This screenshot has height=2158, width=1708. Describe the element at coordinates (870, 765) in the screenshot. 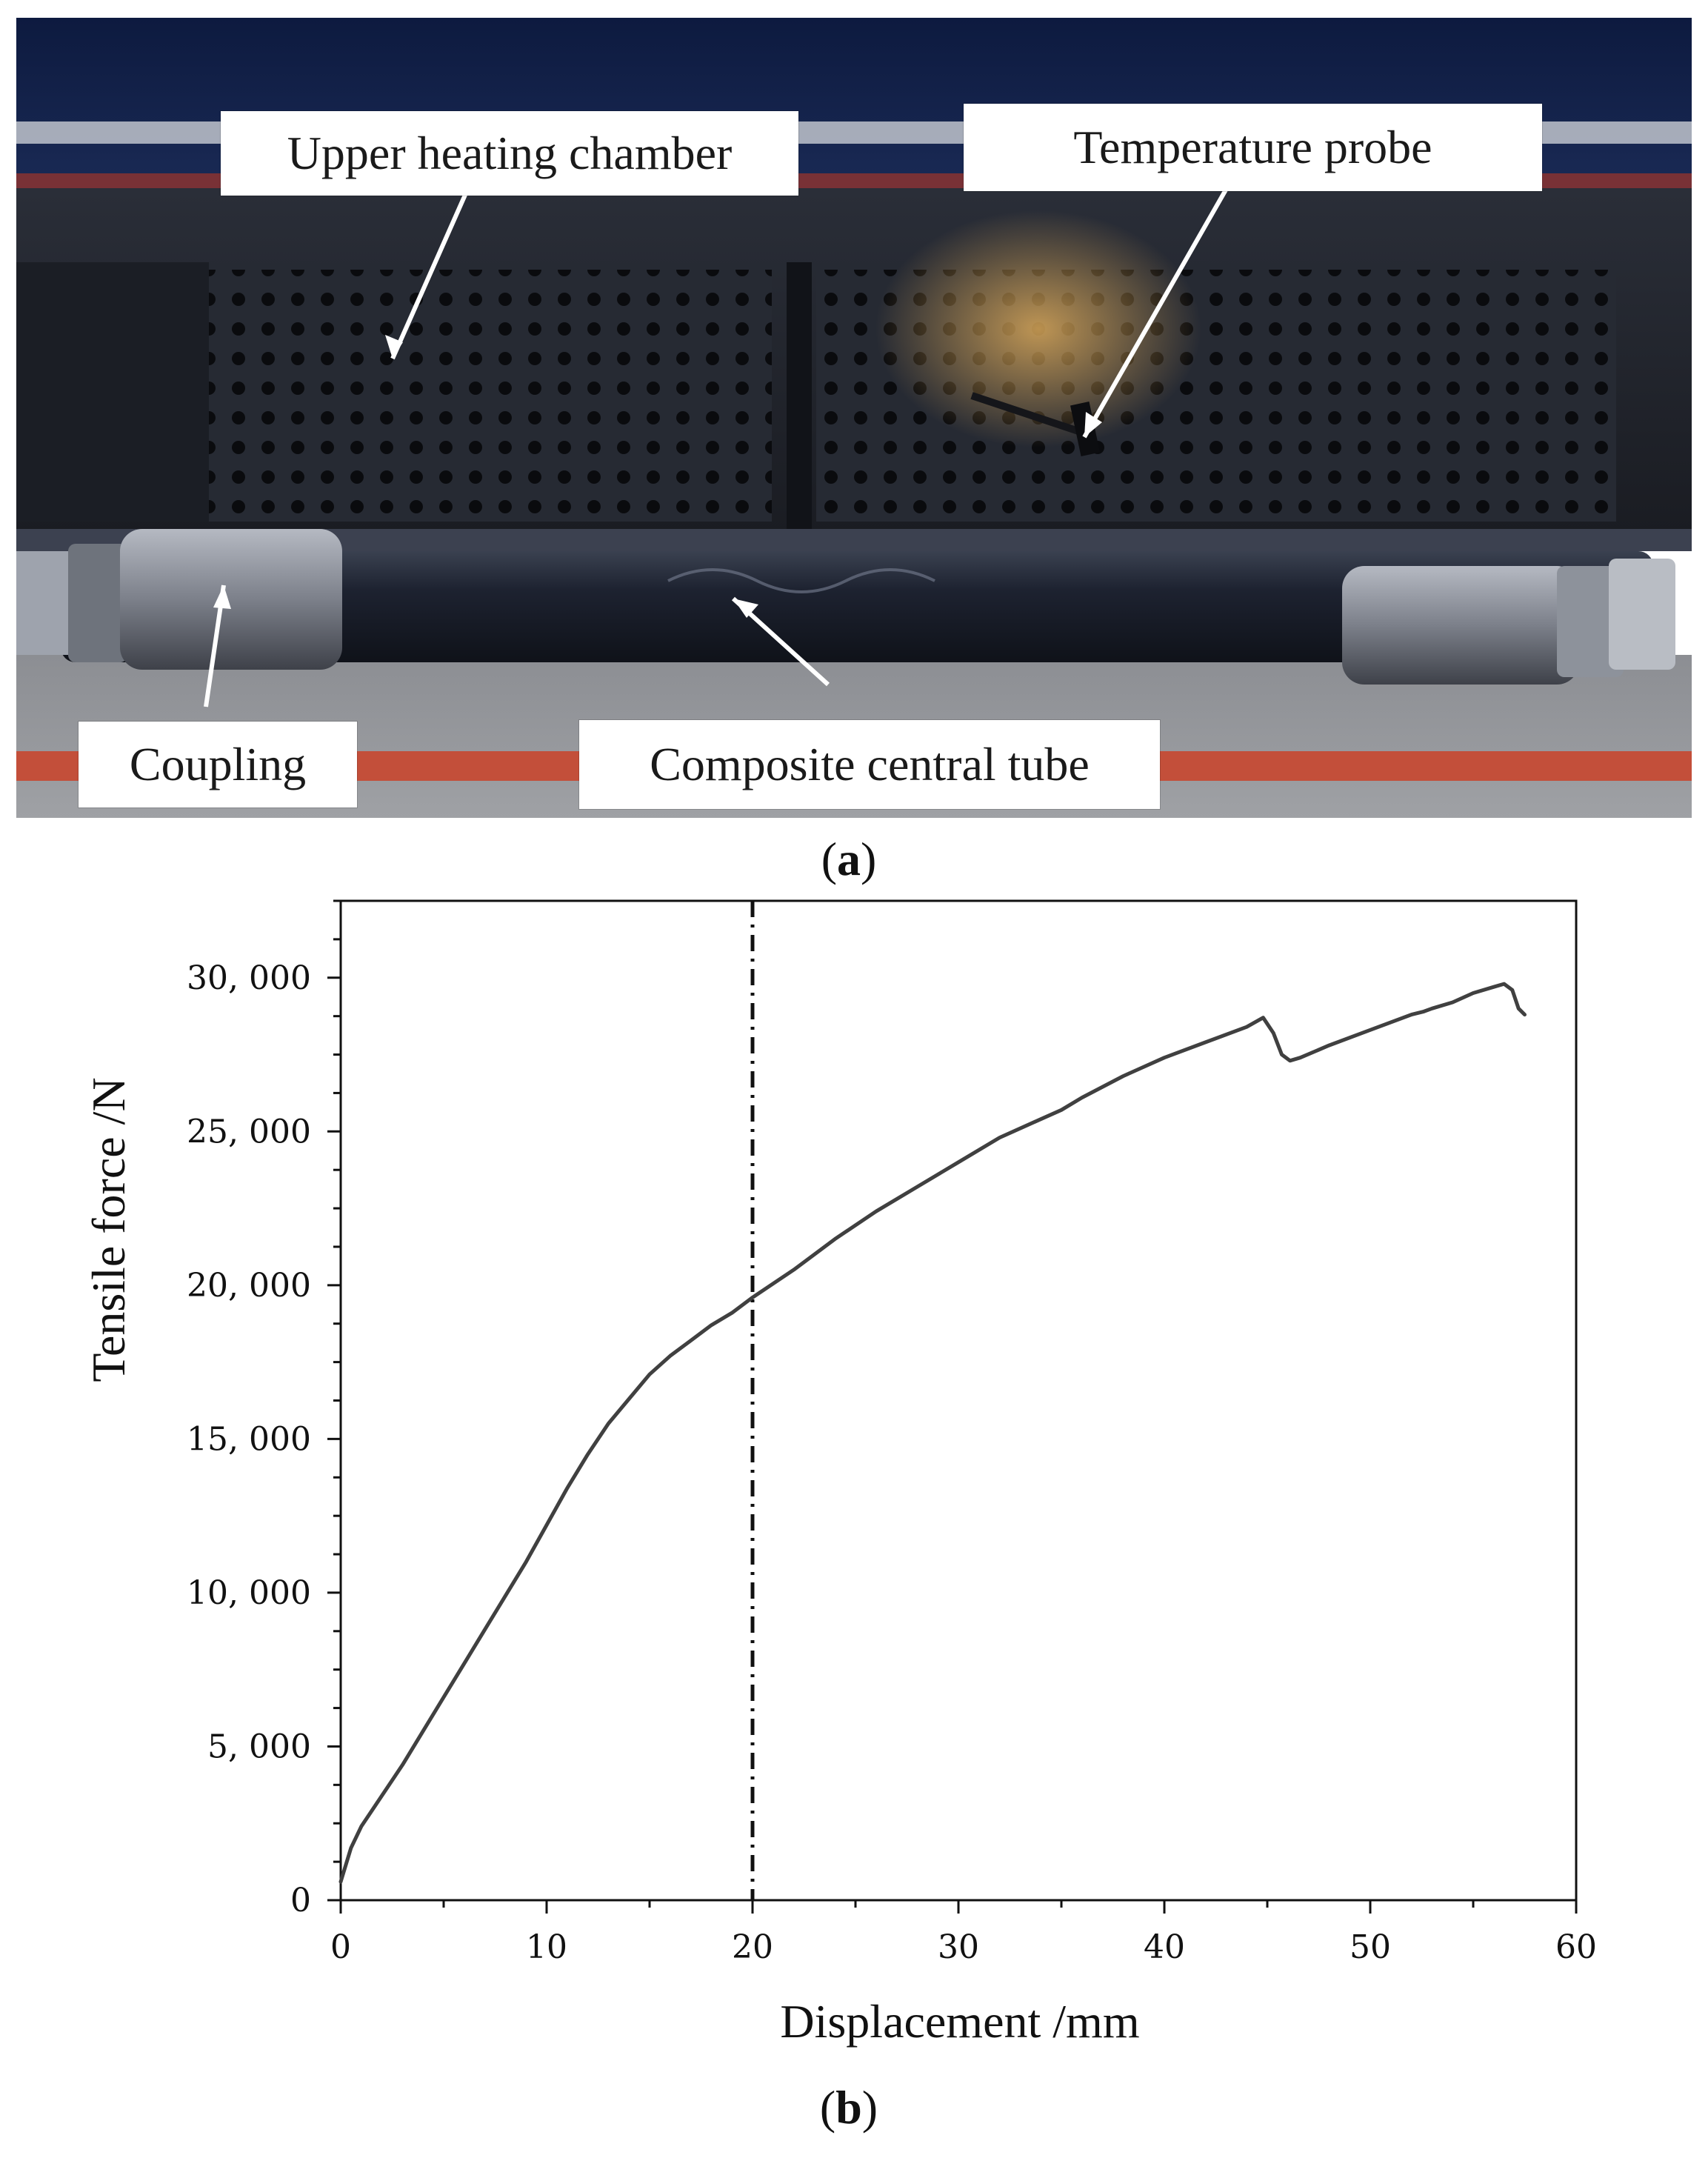

I see `callout-composite-central-tube: Composite central tube` at that location.